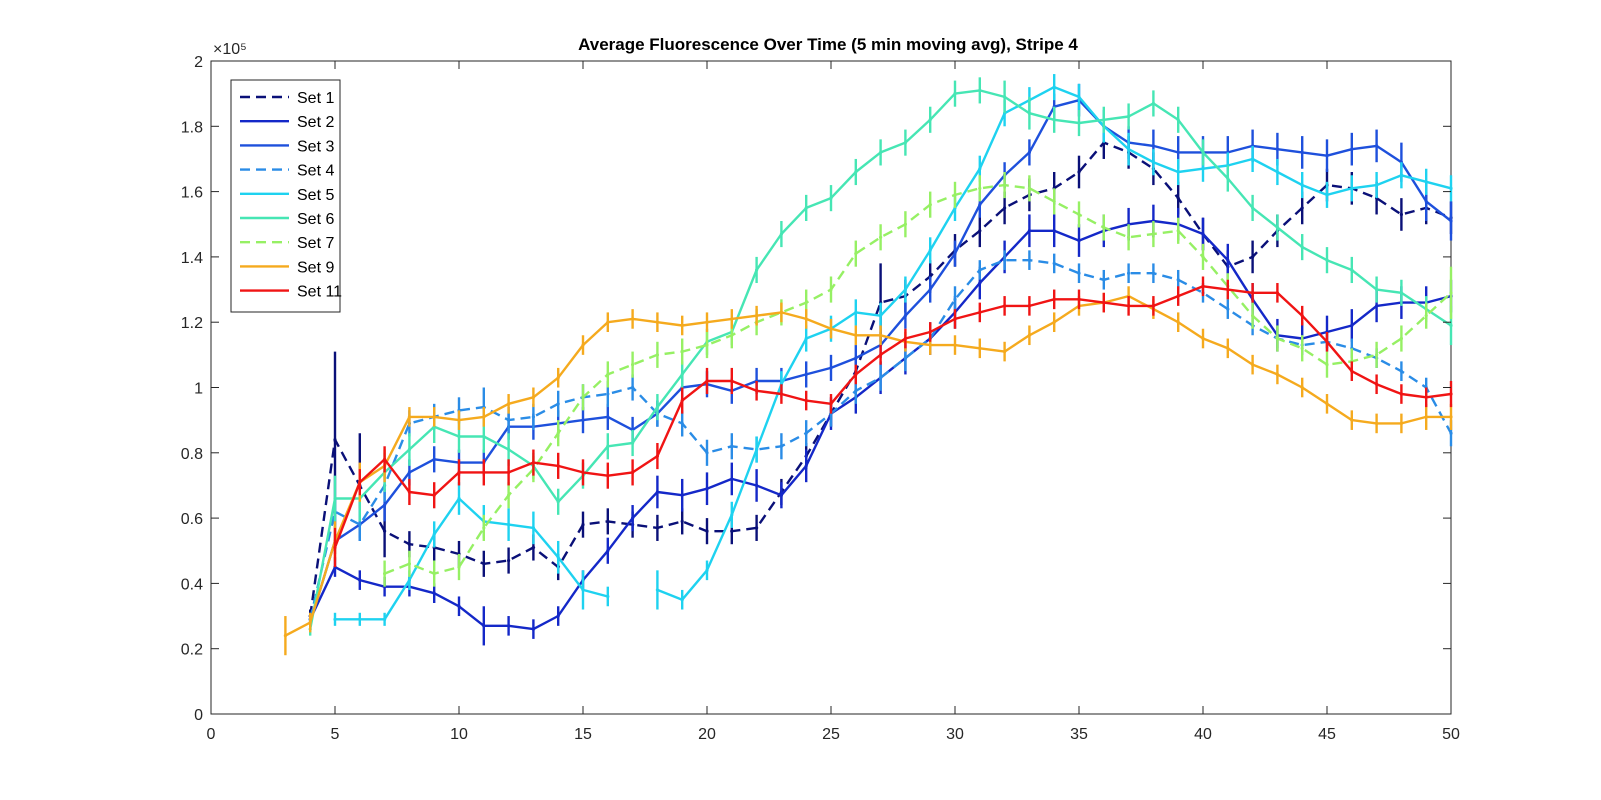 This screenshot has width=1601, height=800. Describe the element at coordinates (707, 734) in the screenshot. I see `x-tick-label: 20` at that location.